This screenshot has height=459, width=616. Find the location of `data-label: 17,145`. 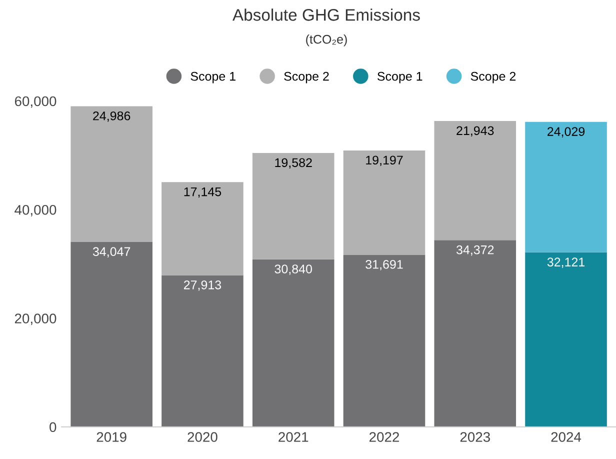

data-label: 17,145 is located at coordinates (203, 192).